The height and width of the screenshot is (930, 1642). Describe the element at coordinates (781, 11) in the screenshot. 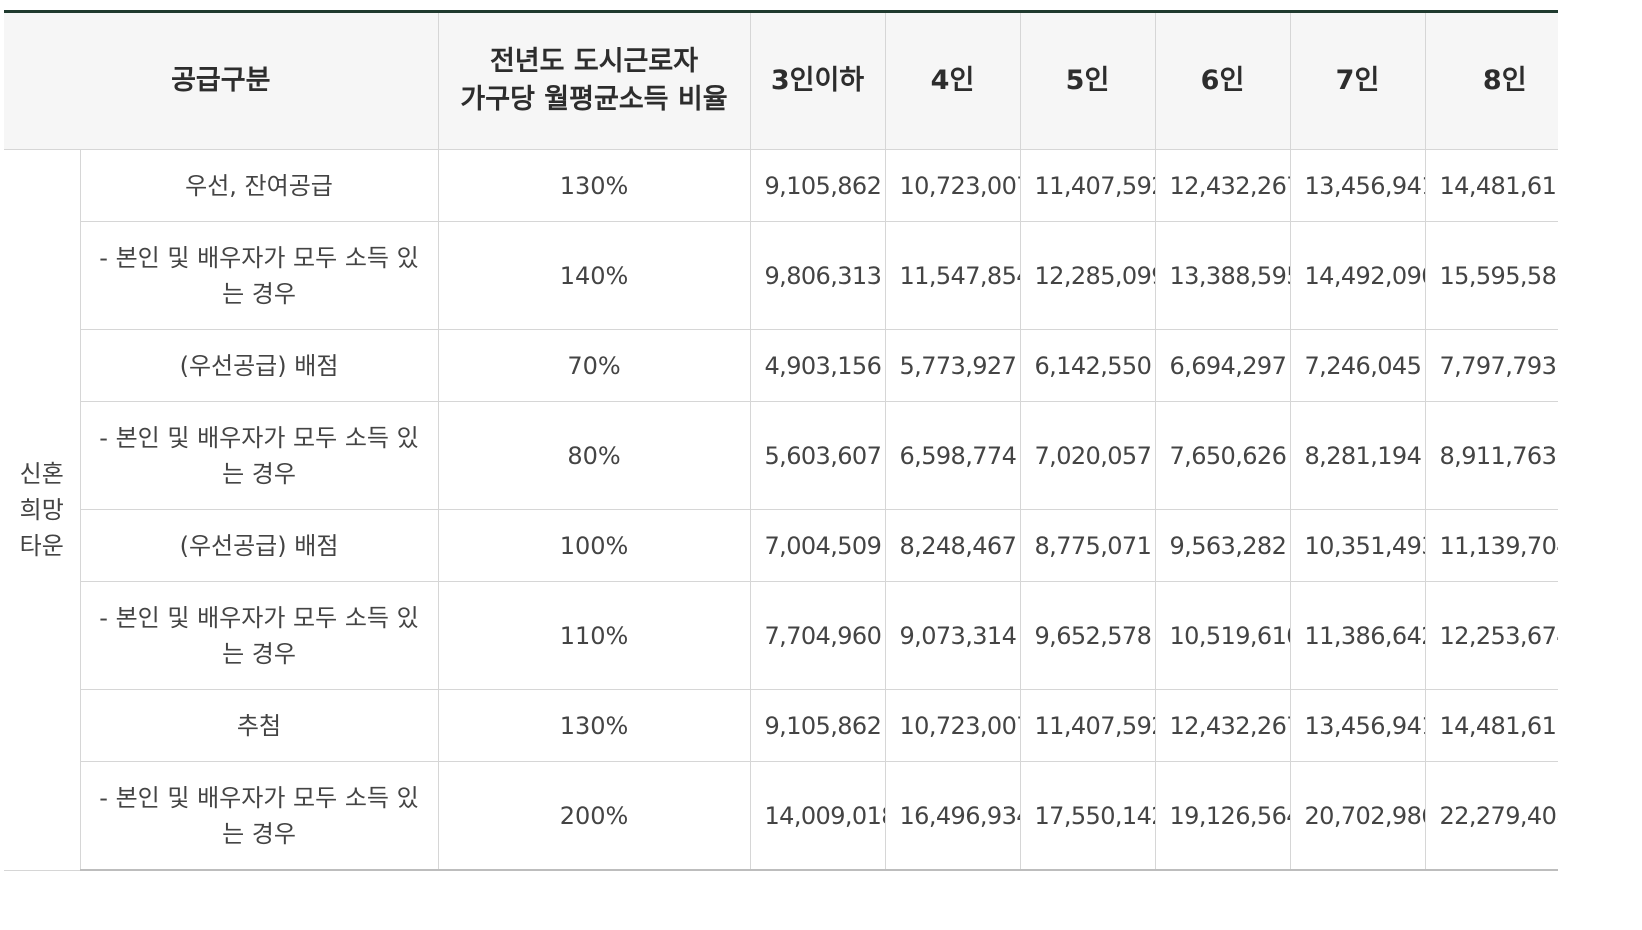

I see `table-top-border` at that location.